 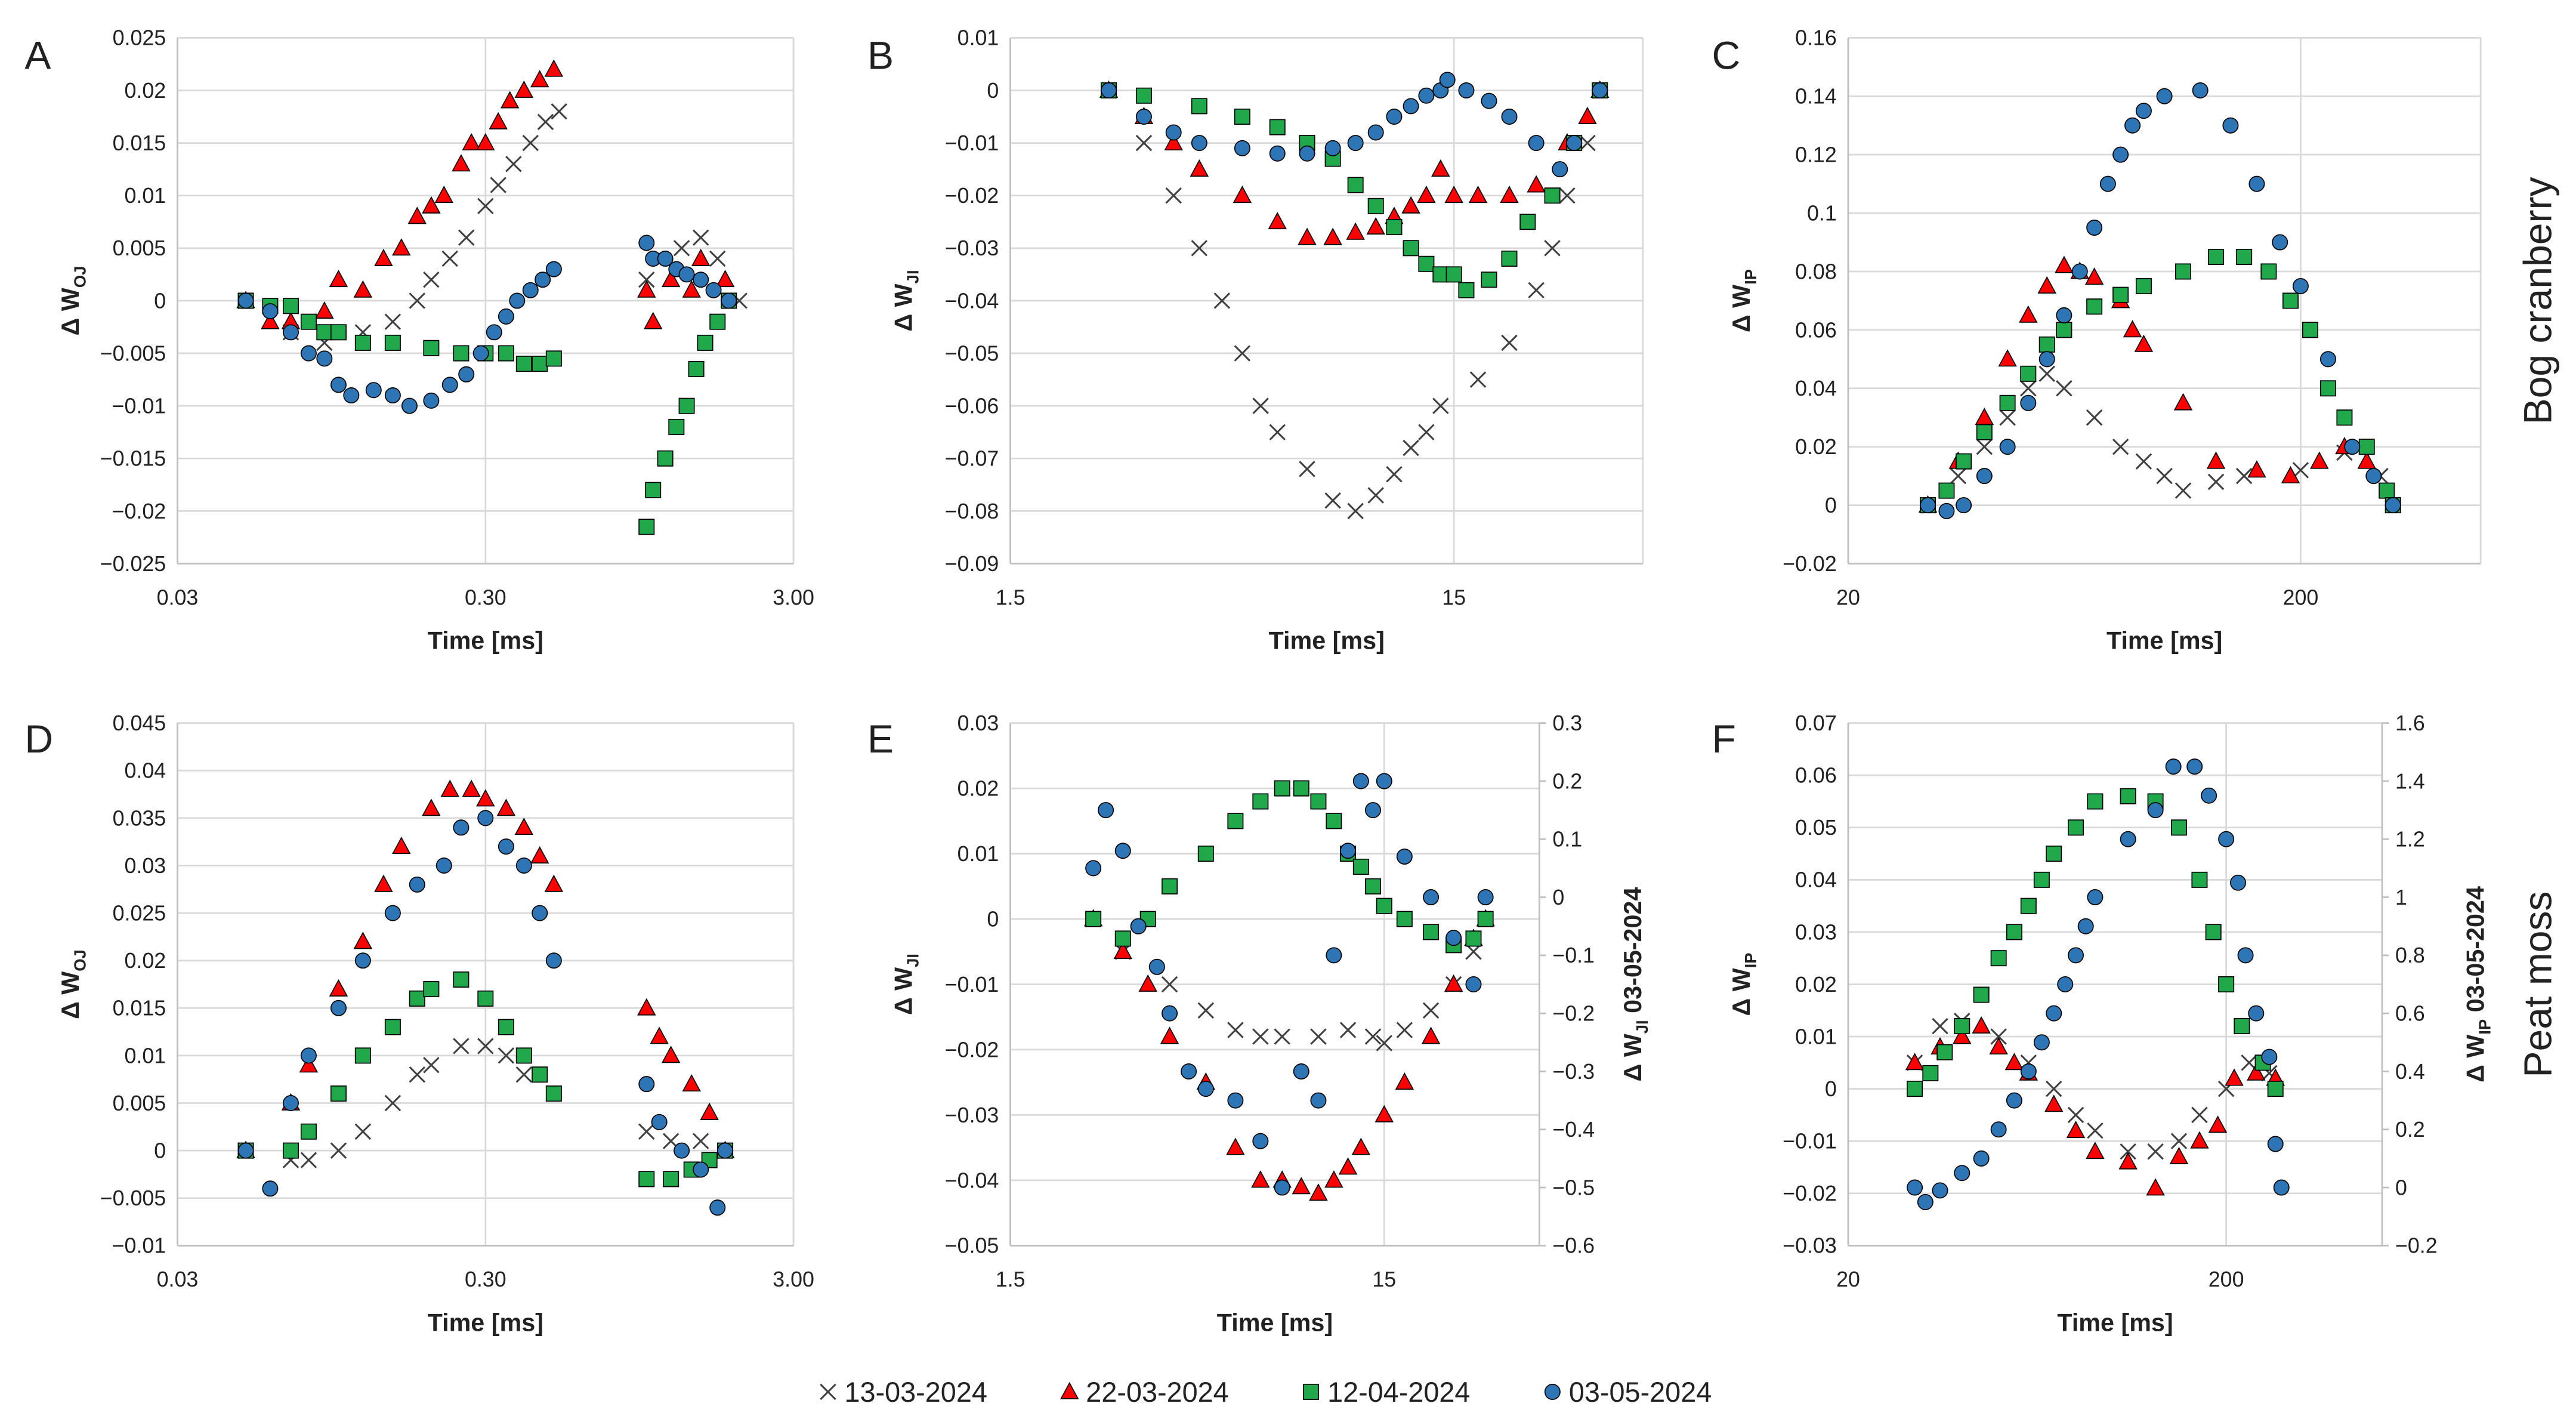 What do you see at coordinates (133, 459) in the screenshot?
I see `y-tick-label: −0.015` at bounding box center [133, 459].